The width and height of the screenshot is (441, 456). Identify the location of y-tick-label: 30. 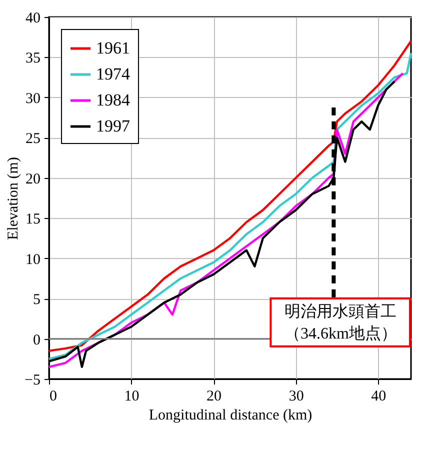
(33, 98).